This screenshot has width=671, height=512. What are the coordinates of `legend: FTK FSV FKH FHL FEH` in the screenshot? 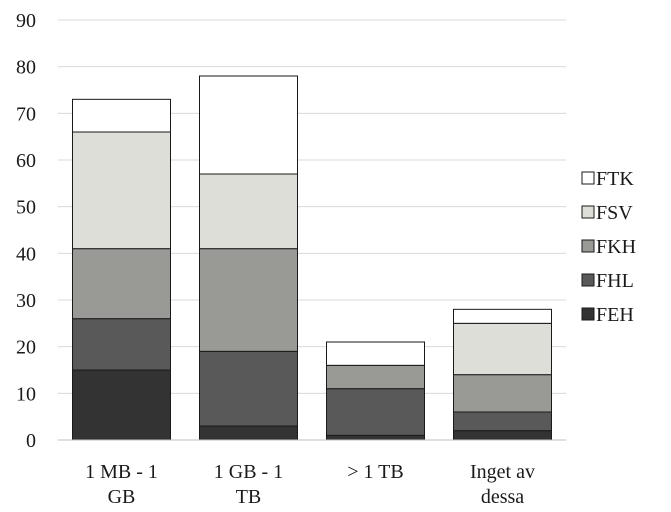 It's located at (608, 247).